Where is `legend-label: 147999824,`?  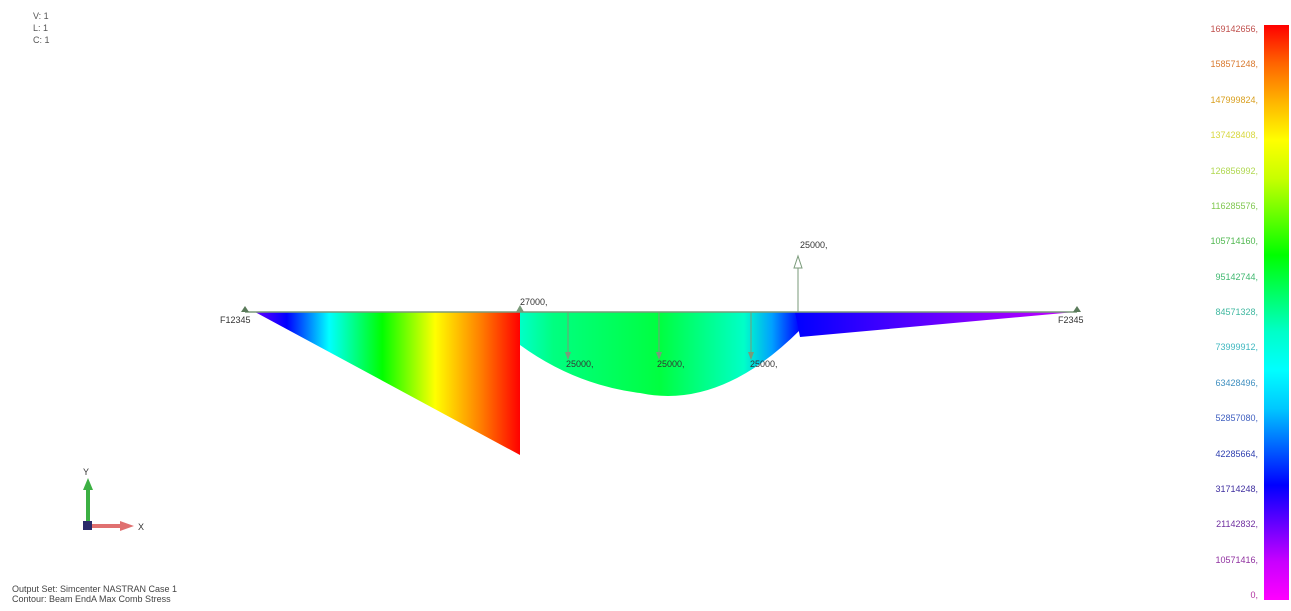 legend-label: 147999824, is located at coordinates (1234, 99).